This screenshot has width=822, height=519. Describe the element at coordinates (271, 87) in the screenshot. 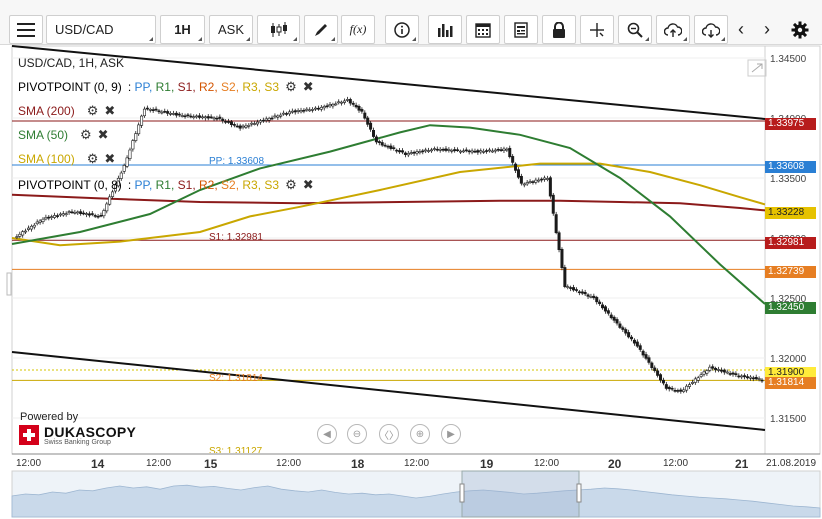

I see `pivot-level-s3: S3` at that location.